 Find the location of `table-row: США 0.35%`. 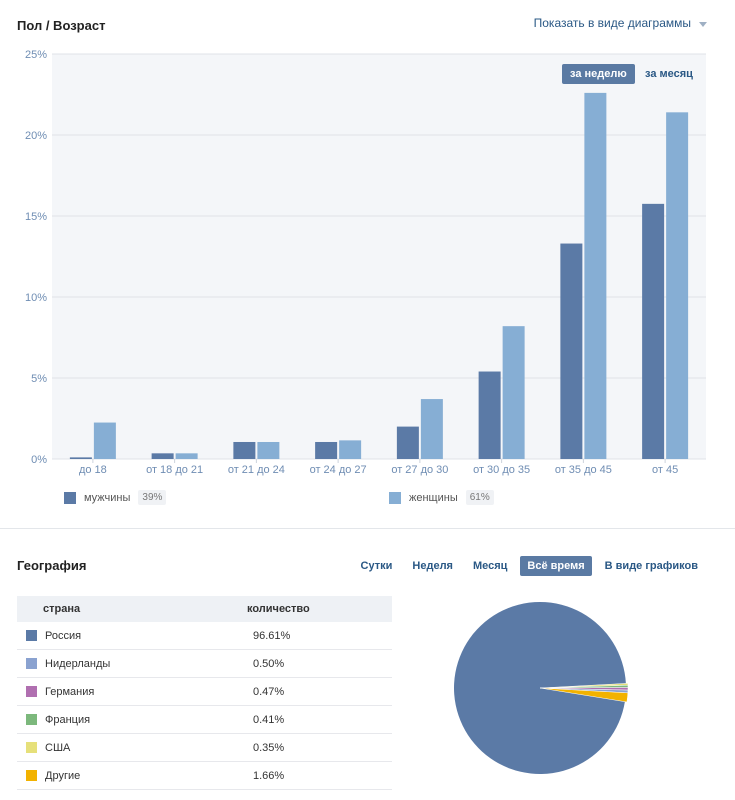

table-row: США 0.35% is located at coordinates (204, 748).